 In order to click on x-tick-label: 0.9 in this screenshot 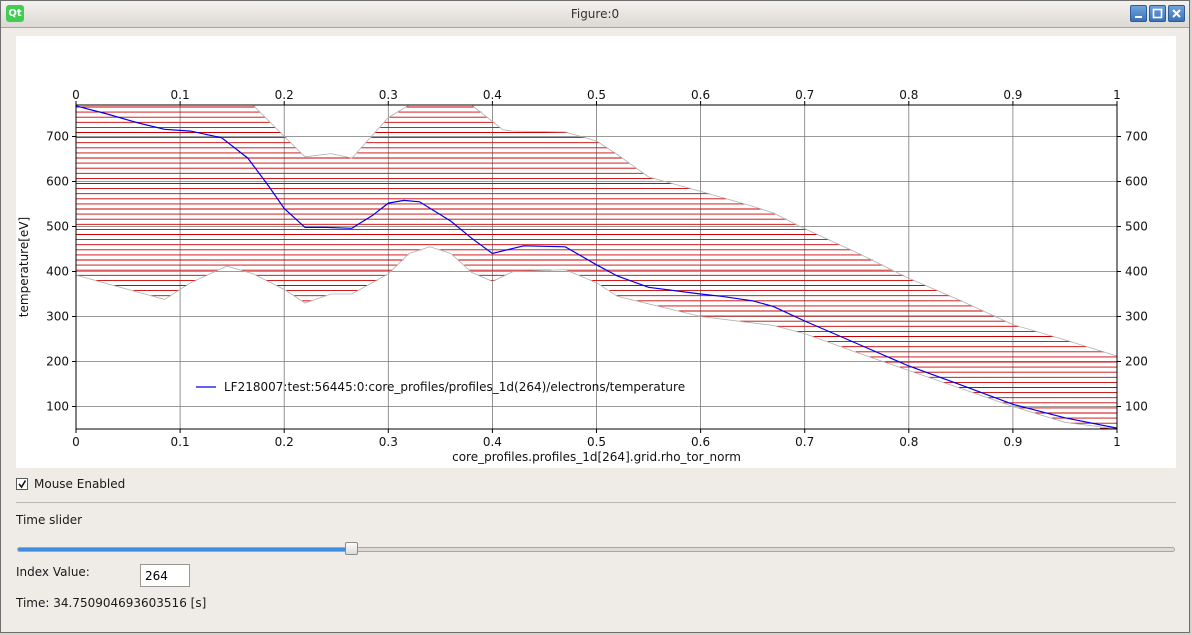, I will do `click(1012, 442)`.